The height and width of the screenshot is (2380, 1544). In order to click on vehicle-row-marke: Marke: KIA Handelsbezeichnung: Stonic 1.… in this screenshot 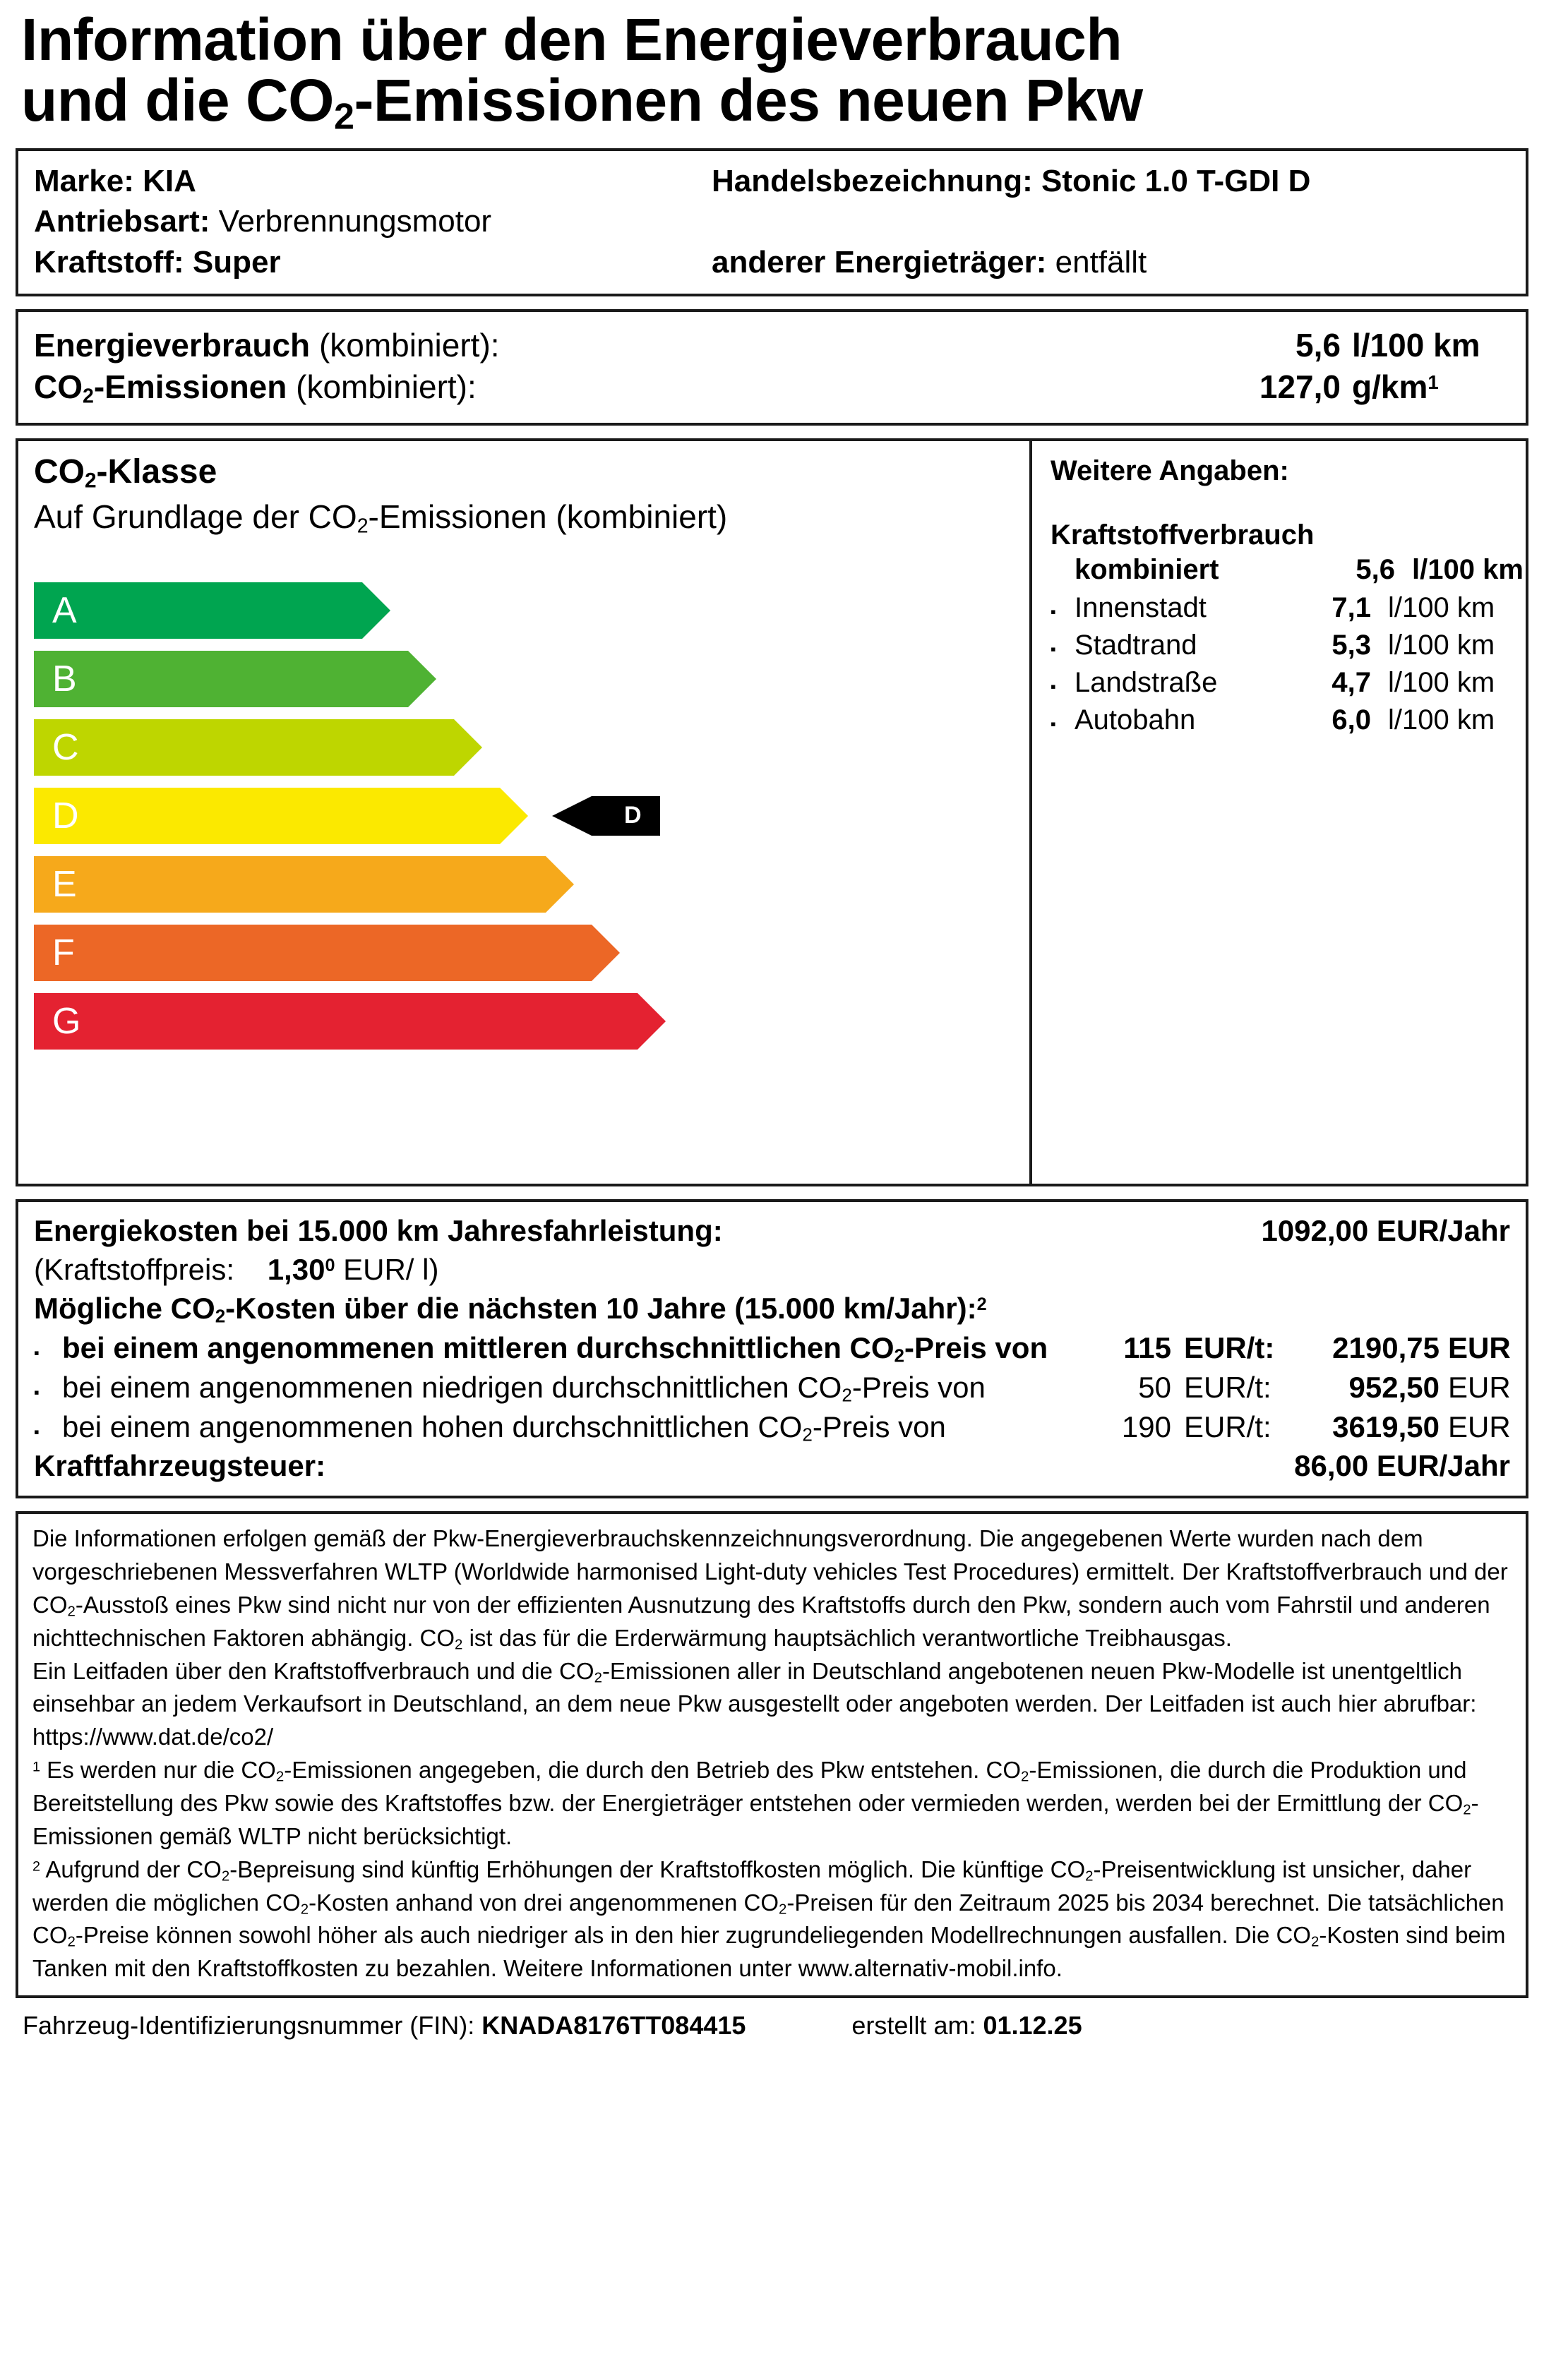, I will do `click(772, 181)`.